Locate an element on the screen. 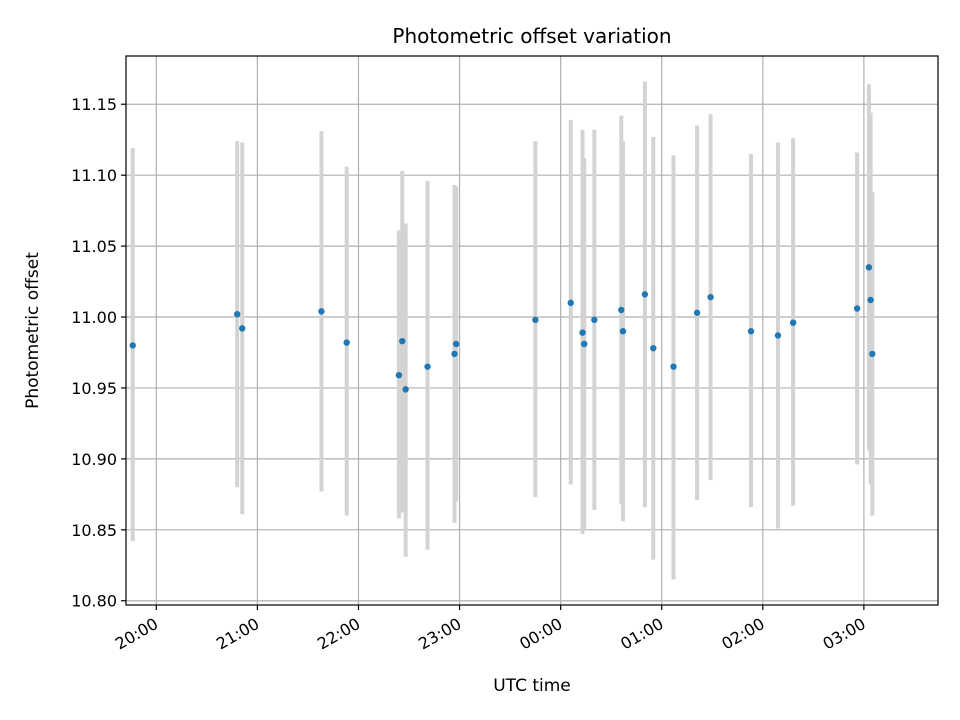 The image size is (960, 720). x-axis-title: UTC time is located at coordinates (532, 686).